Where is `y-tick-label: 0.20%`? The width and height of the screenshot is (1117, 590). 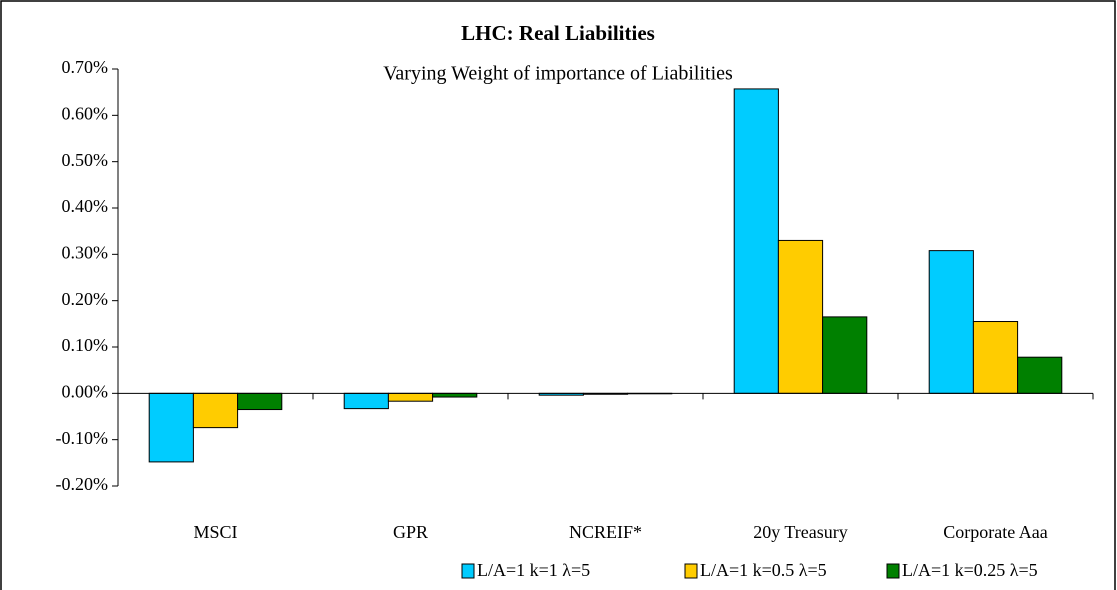 y-tick-label: 0.20% is located at coordinates (85, 299).